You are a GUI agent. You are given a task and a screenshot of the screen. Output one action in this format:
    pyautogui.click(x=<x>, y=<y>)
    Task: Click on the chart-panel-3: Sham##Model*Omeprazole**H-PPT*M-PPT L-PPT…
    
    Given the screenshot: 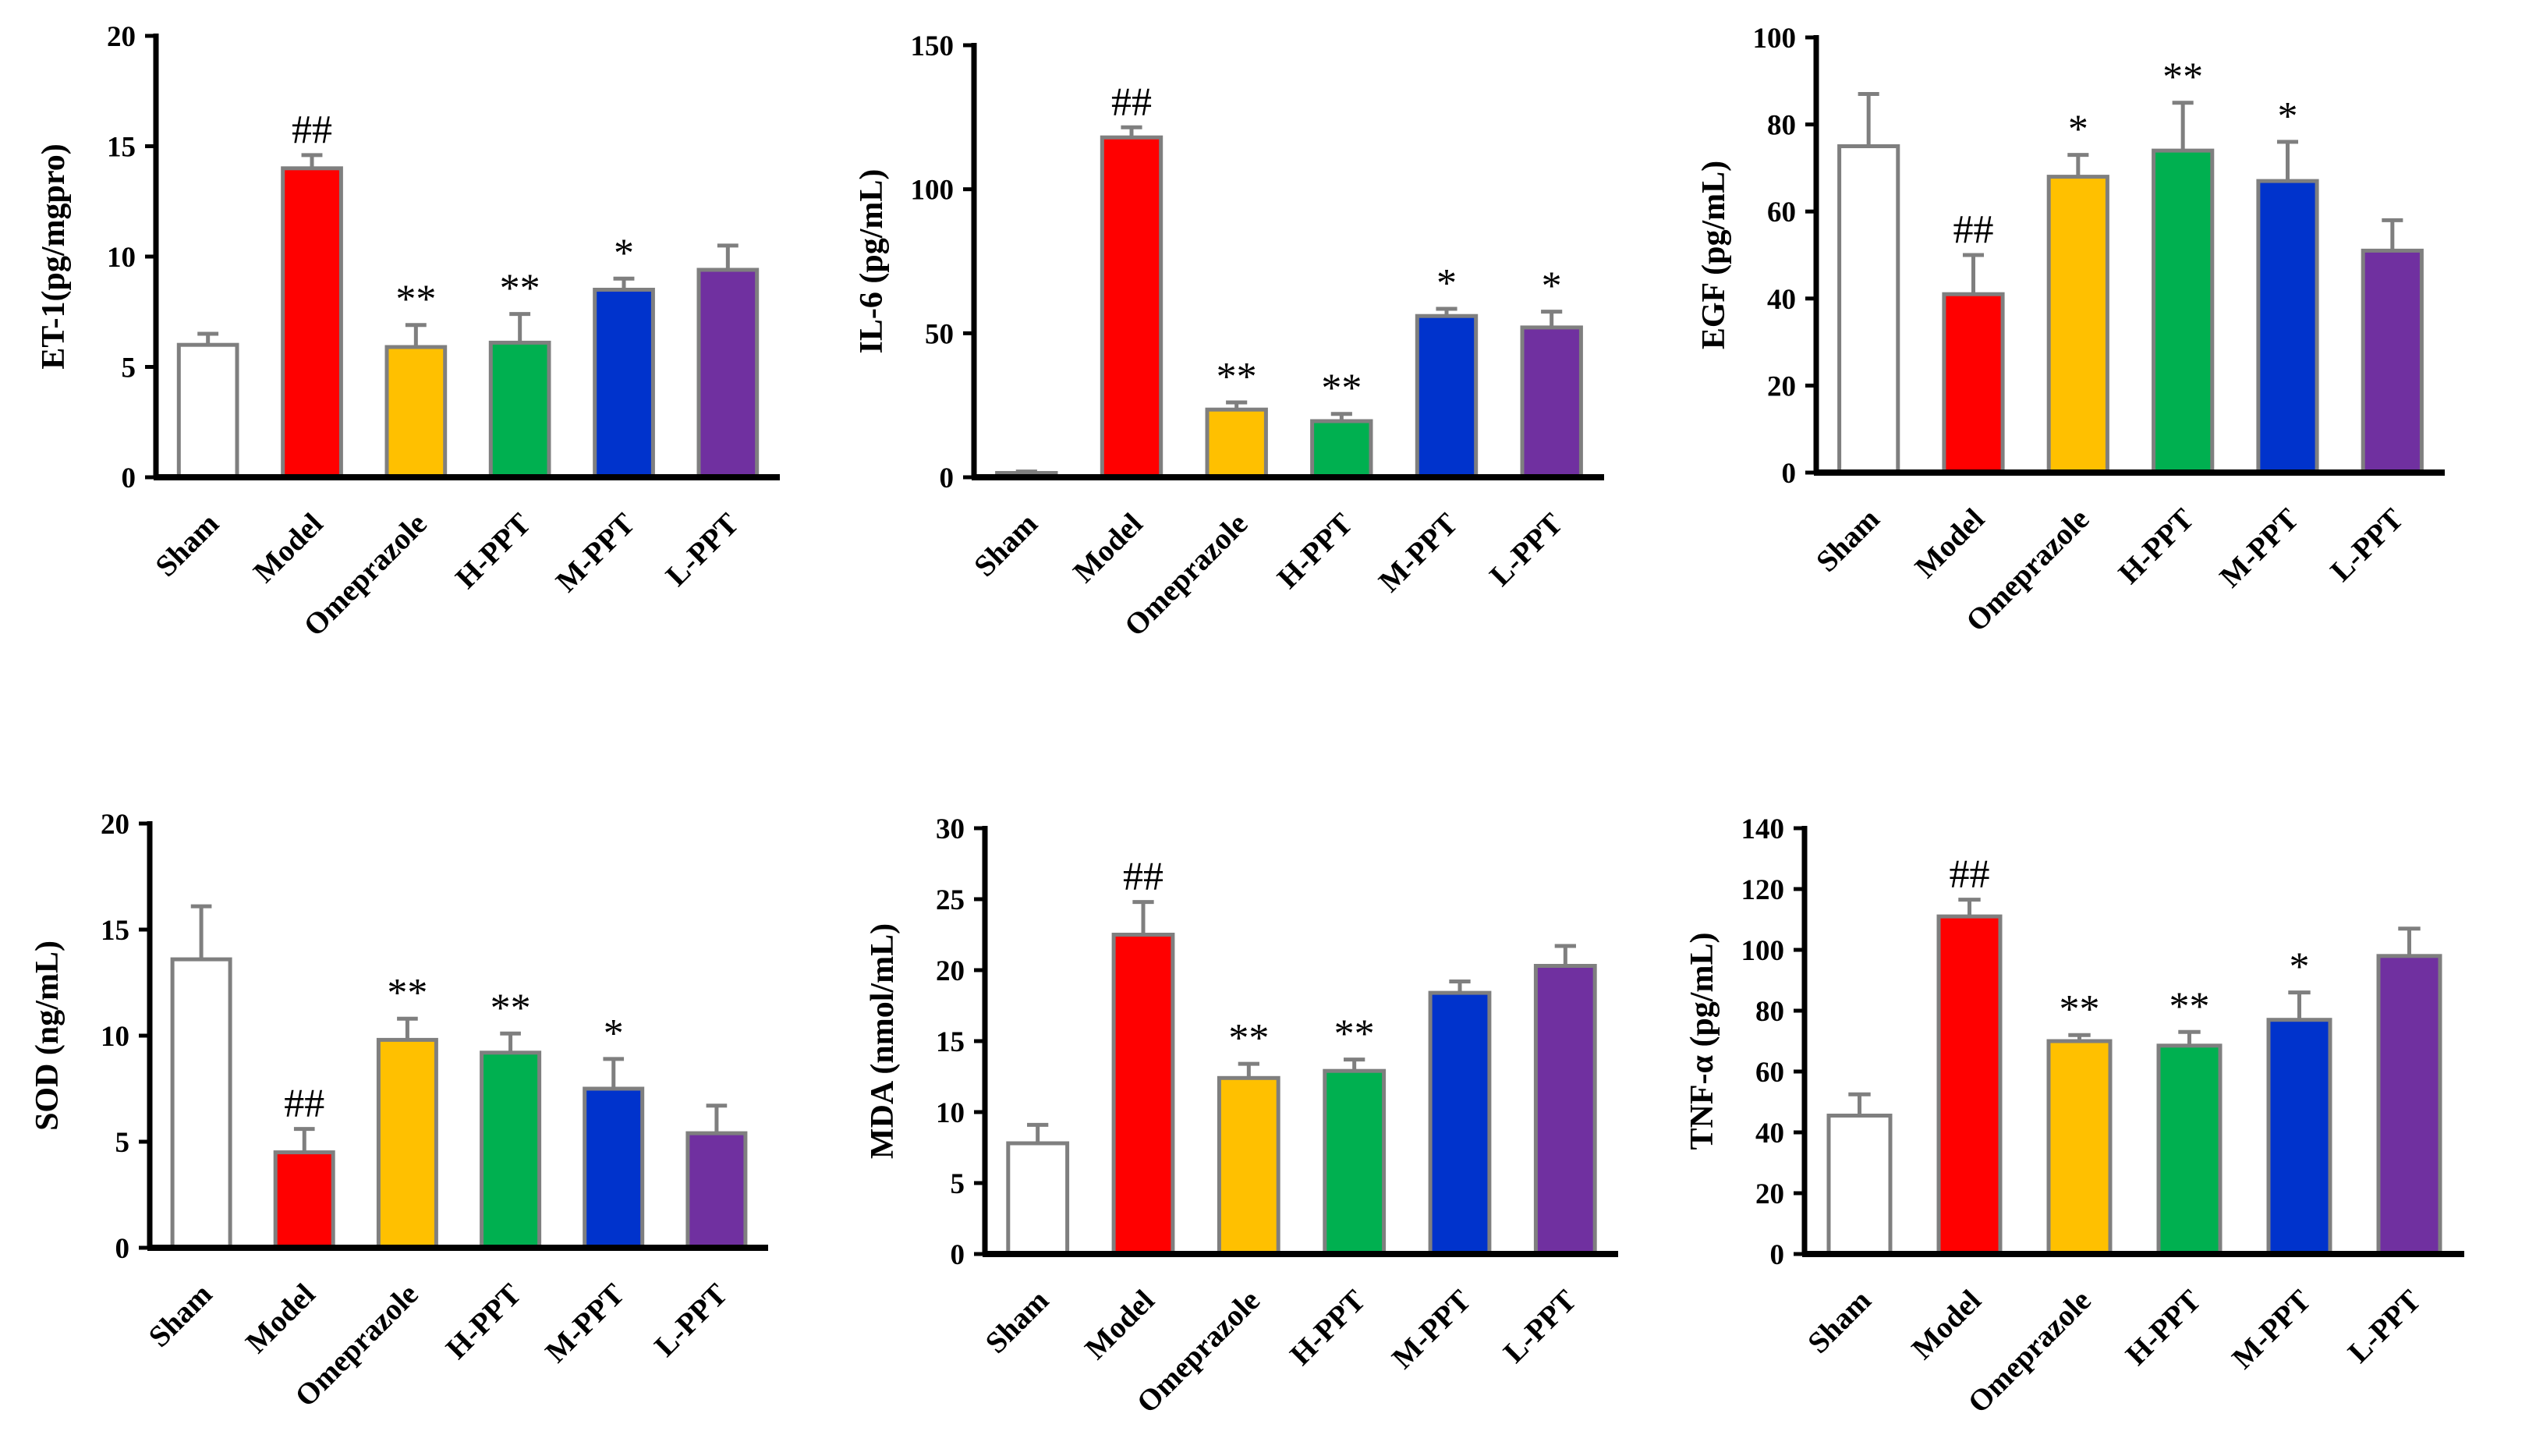 What is the action you would take?
    pyautogui.click(x=2070, y=331)
    